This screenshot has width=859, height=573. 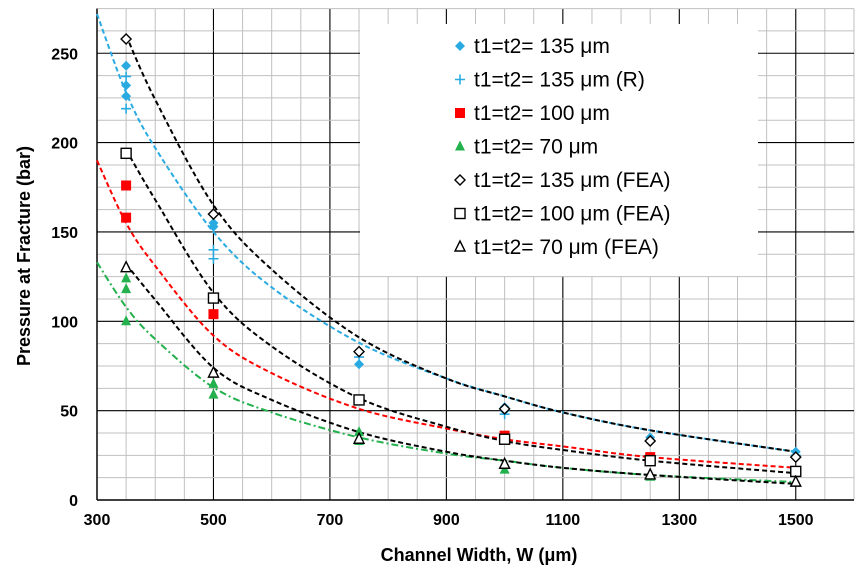 What do you see at coordinates (479, 555) in the screenshot?
I see `x-axis-title: Channel Width, W (μm)` at bounding box center [479, 555].